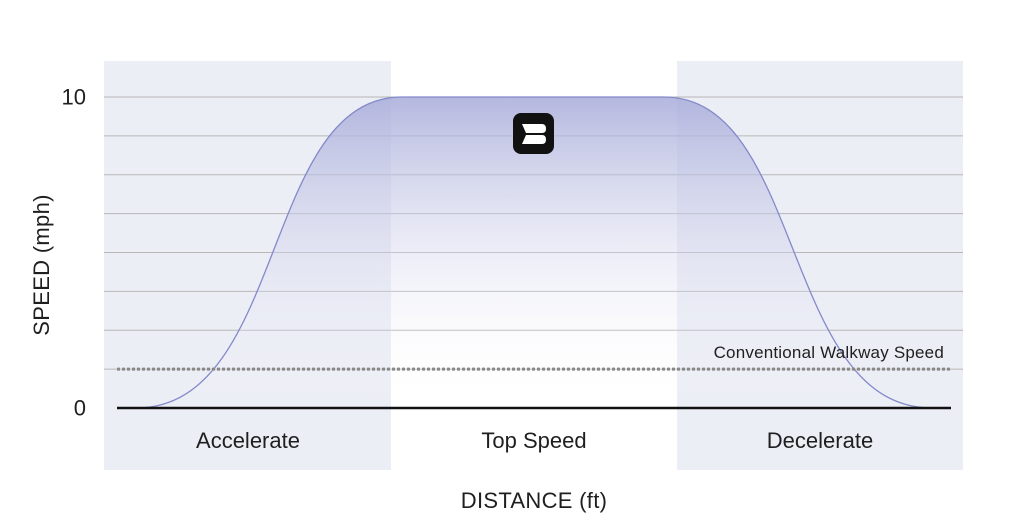 The height and width of the screenshot is (530, 1024). What do you see at coordinates (829, 352) in the screenshot?
I see `walkway-speed-label: Conventional Walkway Speed` at bounding box center [829, 352].